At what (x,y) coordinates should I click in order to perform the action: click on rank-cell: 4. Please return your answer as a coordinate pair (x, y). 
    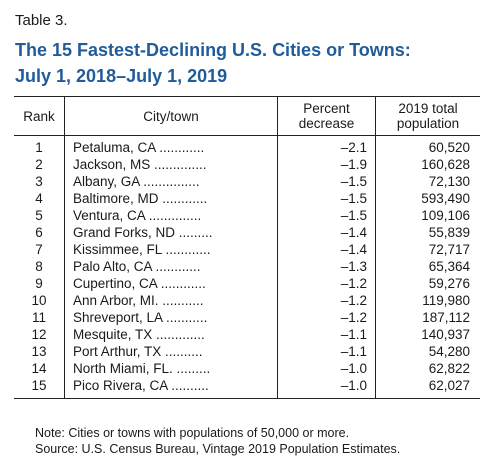
    Looking at the image, I should click on (39, 198).